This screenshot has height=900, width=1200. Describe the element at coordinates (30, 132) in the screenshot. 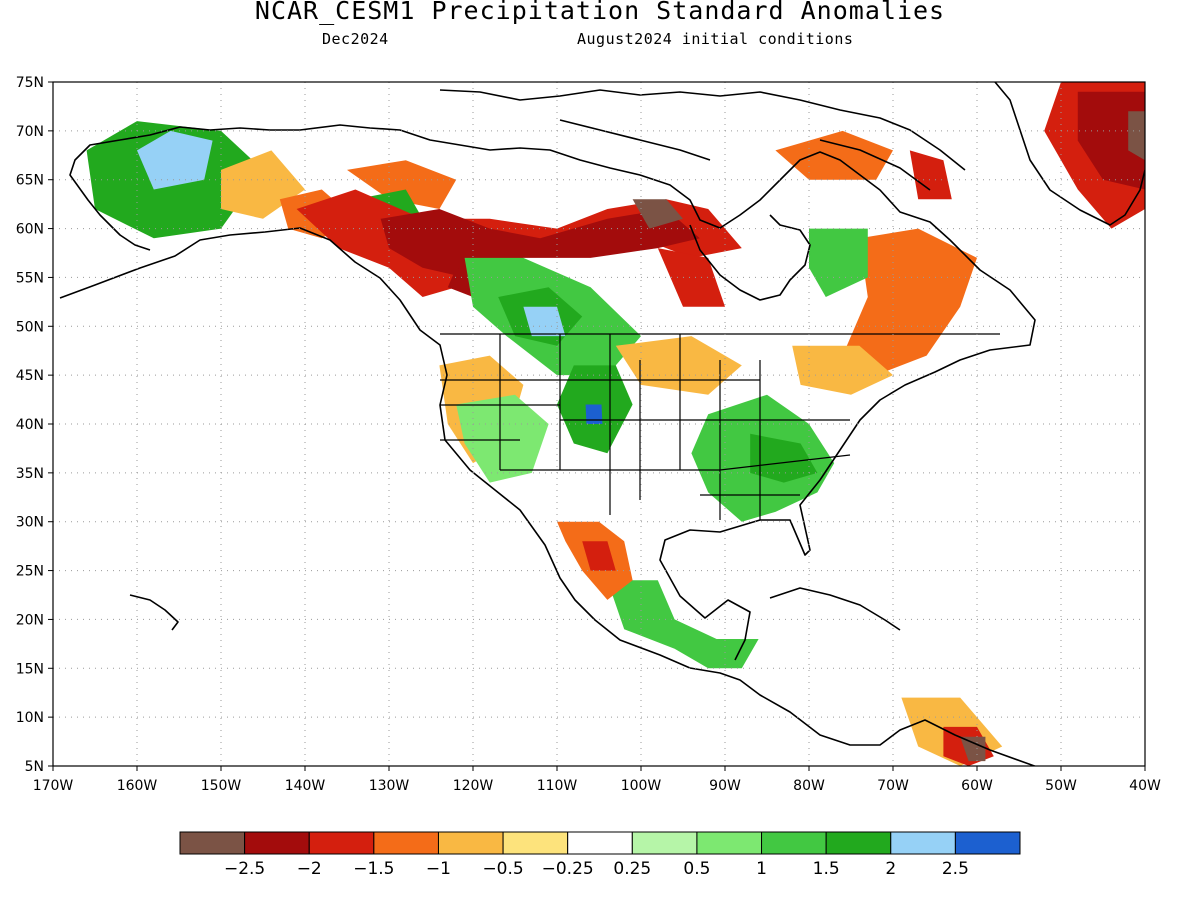

I see `lat-tick-label: 70N` at that location.